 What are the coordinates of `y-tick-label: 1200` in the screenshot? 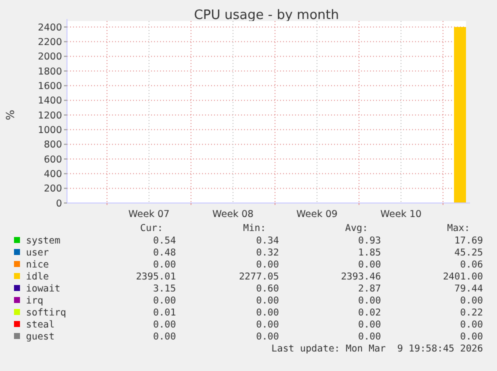 It's located at (50, 116).